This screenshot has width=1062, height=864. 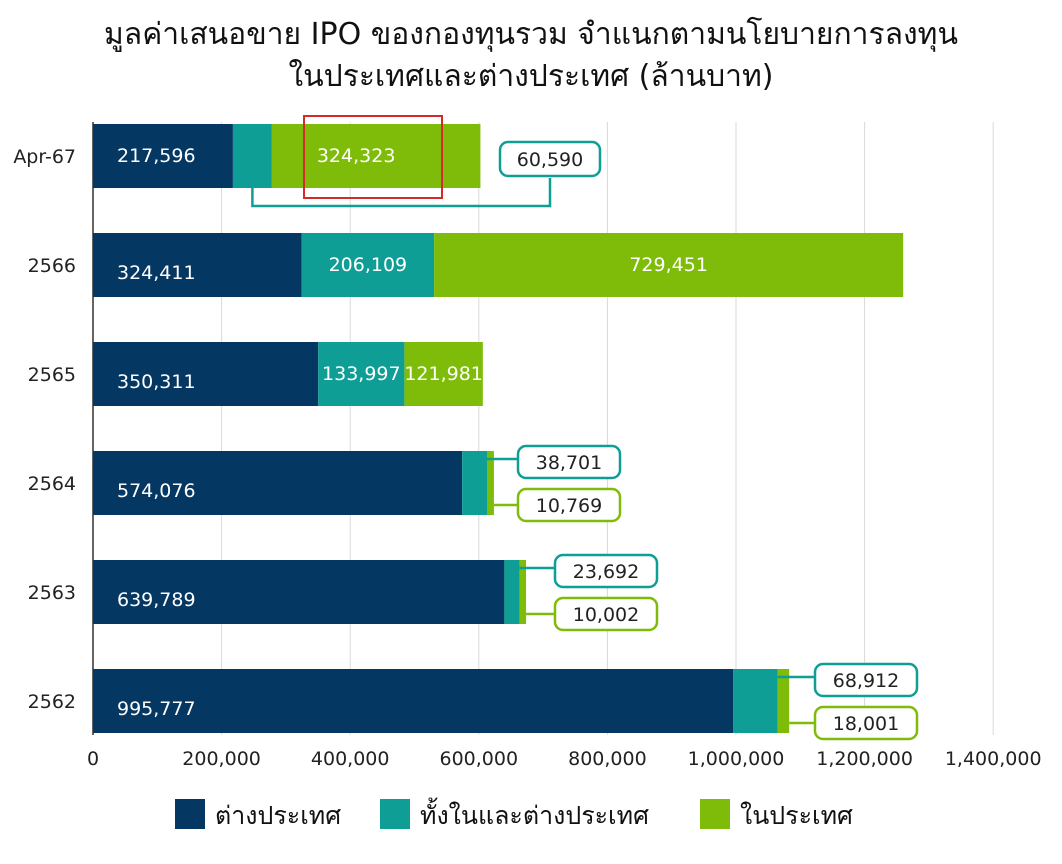 I want to click on data-label-foreign: 217,596, so click(x=156, y=156).